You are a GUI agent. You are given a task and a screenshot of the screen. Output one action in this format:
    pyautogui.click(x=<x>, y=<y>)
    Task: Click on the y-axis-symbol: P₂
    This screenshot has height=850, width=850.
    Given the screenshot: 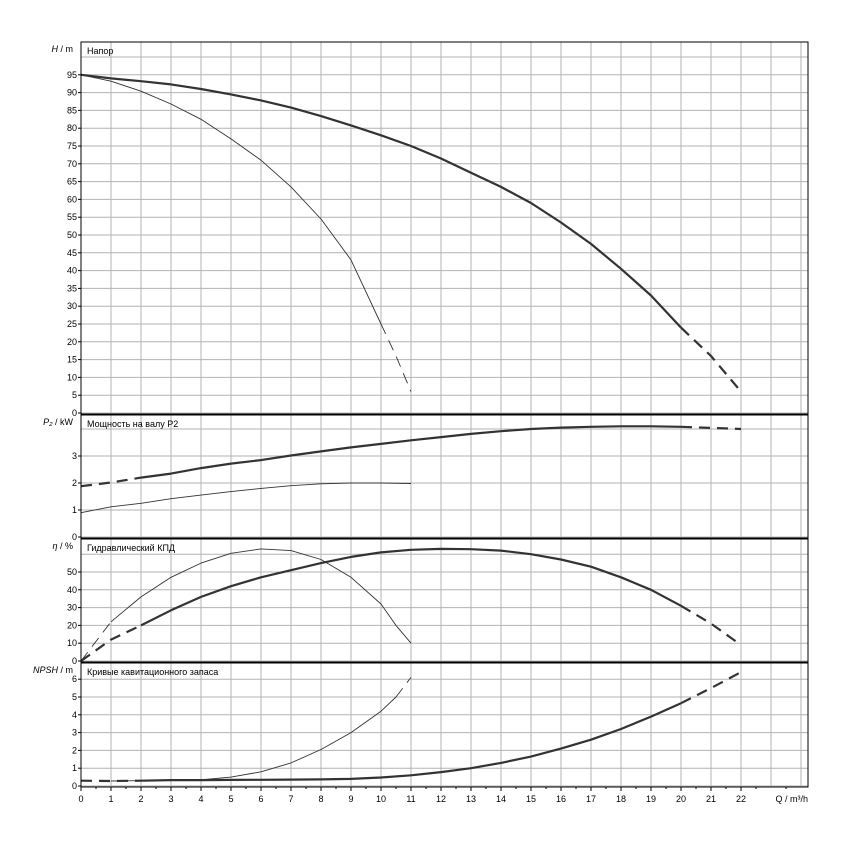 What is the action you would take?
    pyautogui.click(x=49, y=422)
    